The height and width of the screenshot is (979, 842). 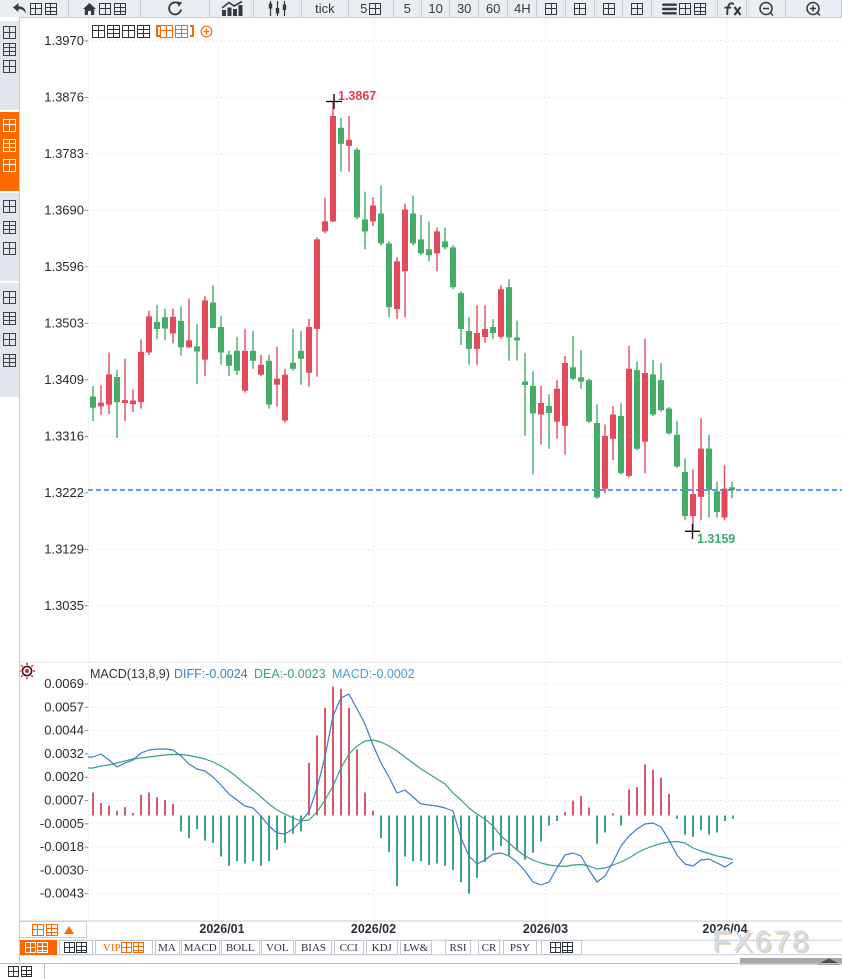 What do you see at coordinates (62, 846) in the screenshot?
I see `svg-text: -0.0018` at bounding box center [62, 846].